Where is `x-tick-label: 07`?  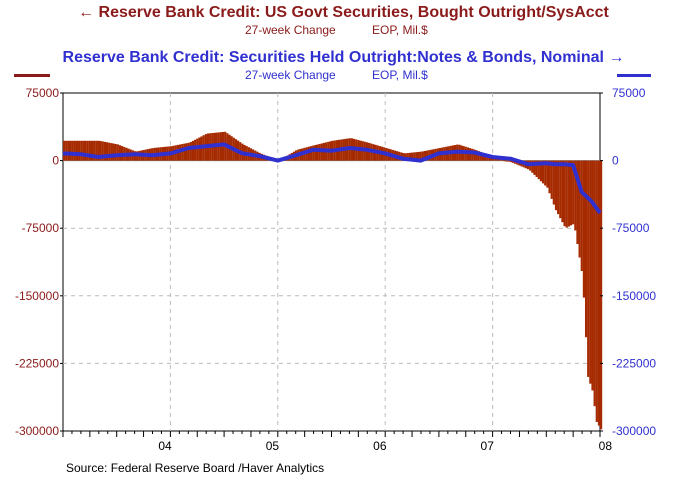 x-tick-label: 07 is located at coordinates (488, 446).